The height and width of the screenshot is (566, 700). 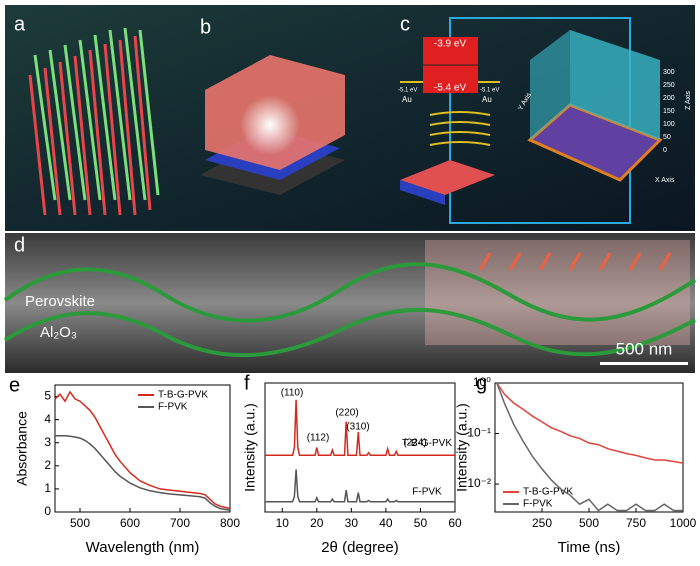 I want to click on y-tick-label: 10⁰, so click(x=482, y=382).